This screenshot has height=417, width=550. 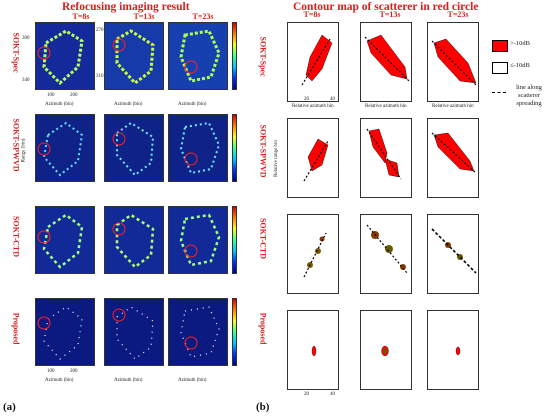 I want to click on mid-row-label-2: SOKT-SPWVD, so click(x=263, y=151).